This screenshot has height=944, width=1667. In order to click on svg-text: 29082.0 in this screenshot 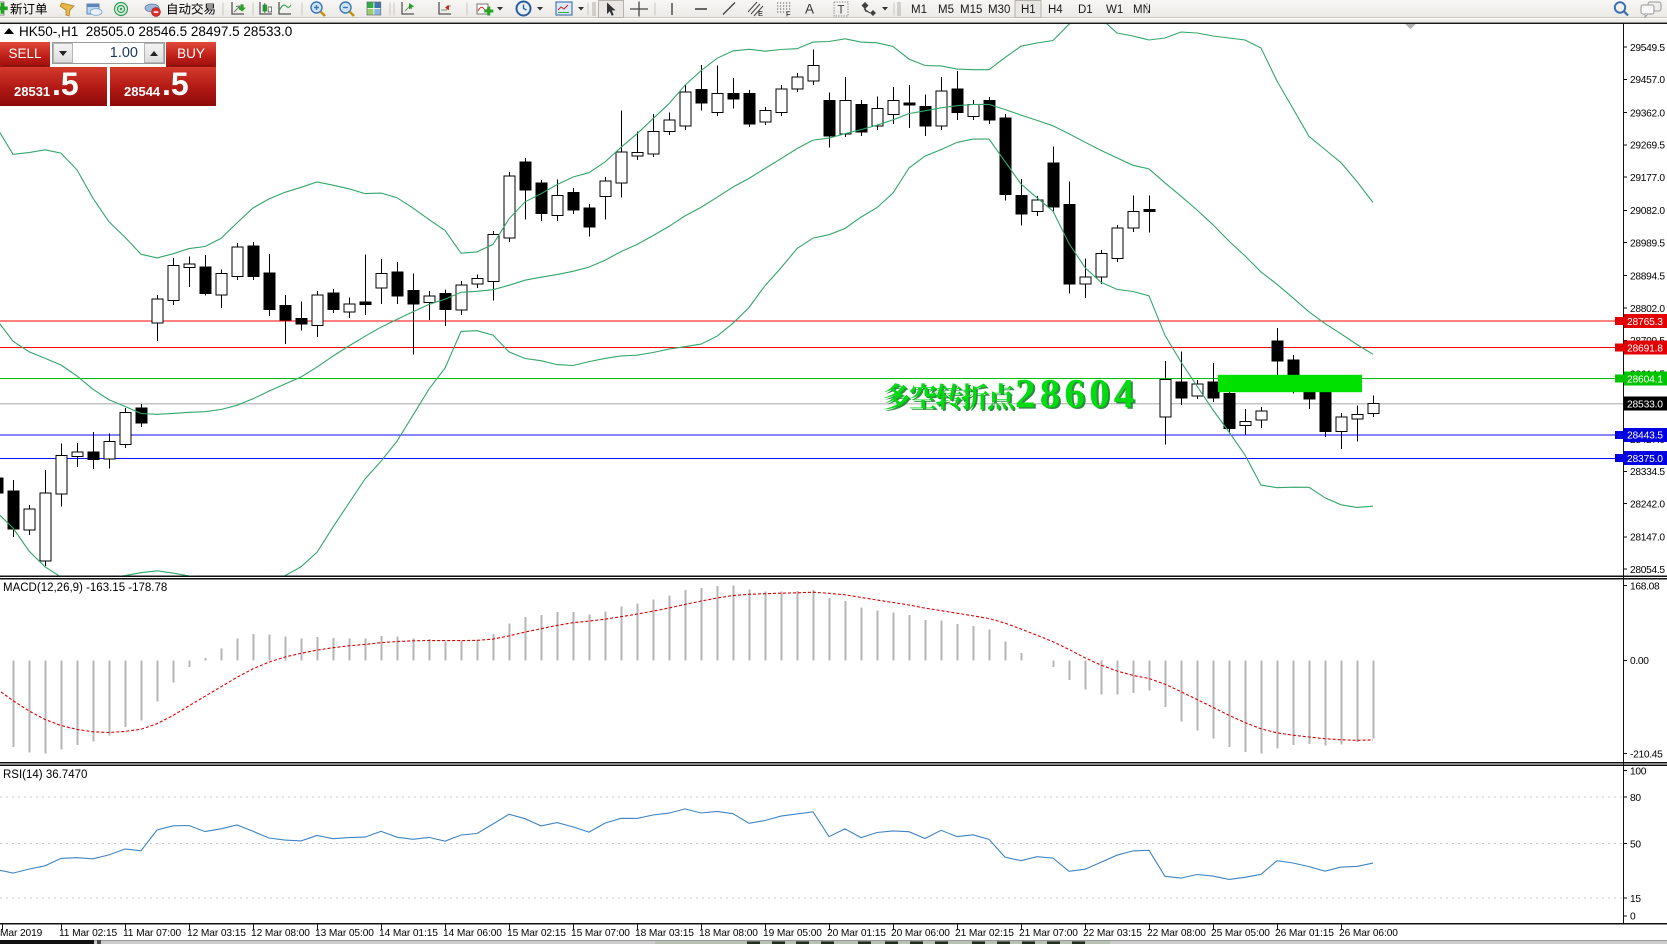, I will do `click(1647, 211)`.